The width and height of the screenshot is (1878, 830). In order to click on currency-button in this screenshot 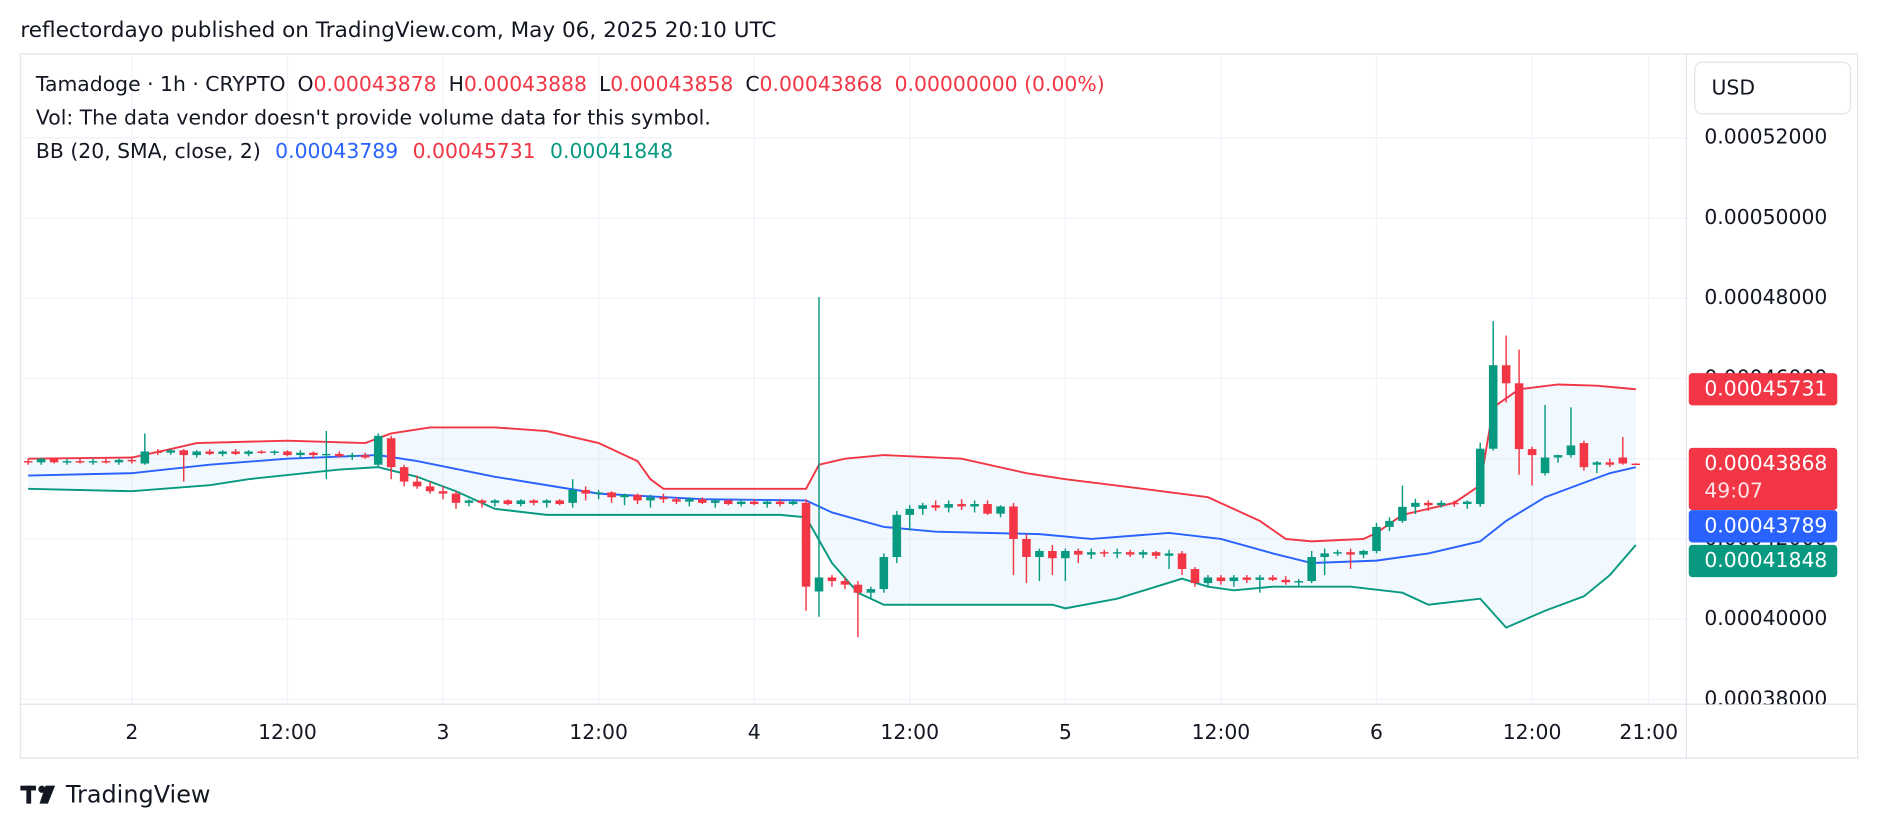, I will do `click(1773, 88)`.